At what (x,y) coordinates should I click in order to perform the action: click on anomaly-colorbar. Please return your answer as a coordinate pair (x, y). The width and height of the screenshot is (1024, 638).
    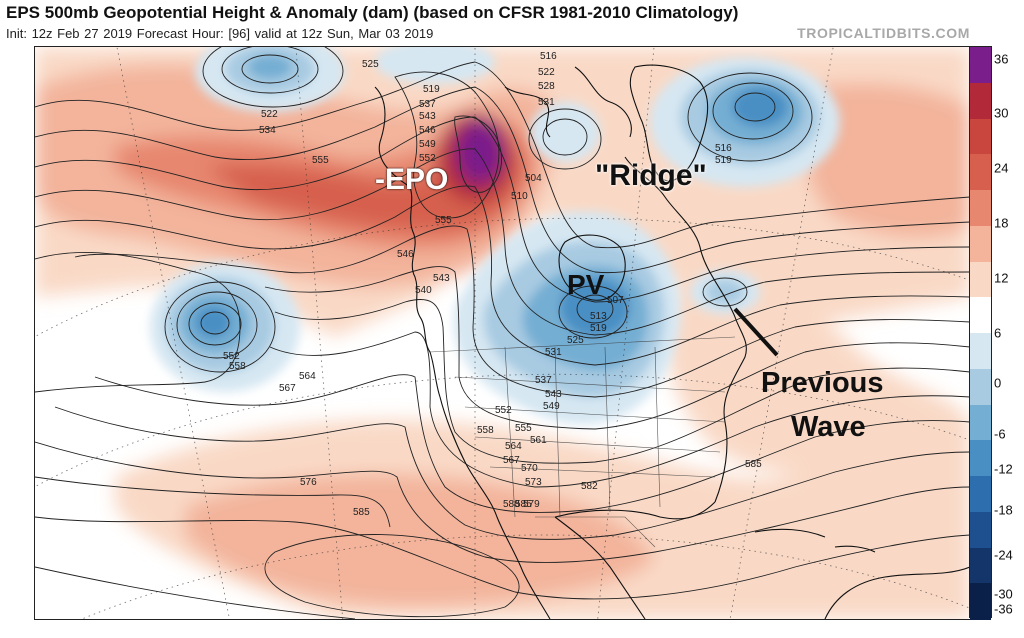
    Looking at the image, I should click on (980, 333).